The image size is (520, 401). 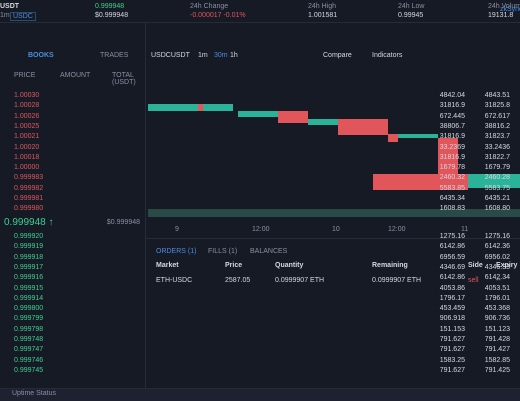 I want to click on book-cell: 0.999916, so click(x=29, y=278).